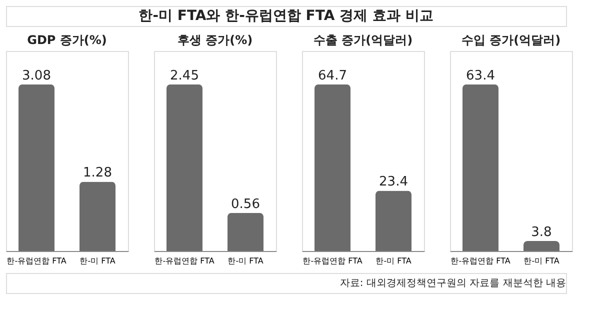 The image size is (590, 319). Describe the element at coordinates (215, 40) in the screenshot. I see `chart-title: 후생 증가(%)` at that location.